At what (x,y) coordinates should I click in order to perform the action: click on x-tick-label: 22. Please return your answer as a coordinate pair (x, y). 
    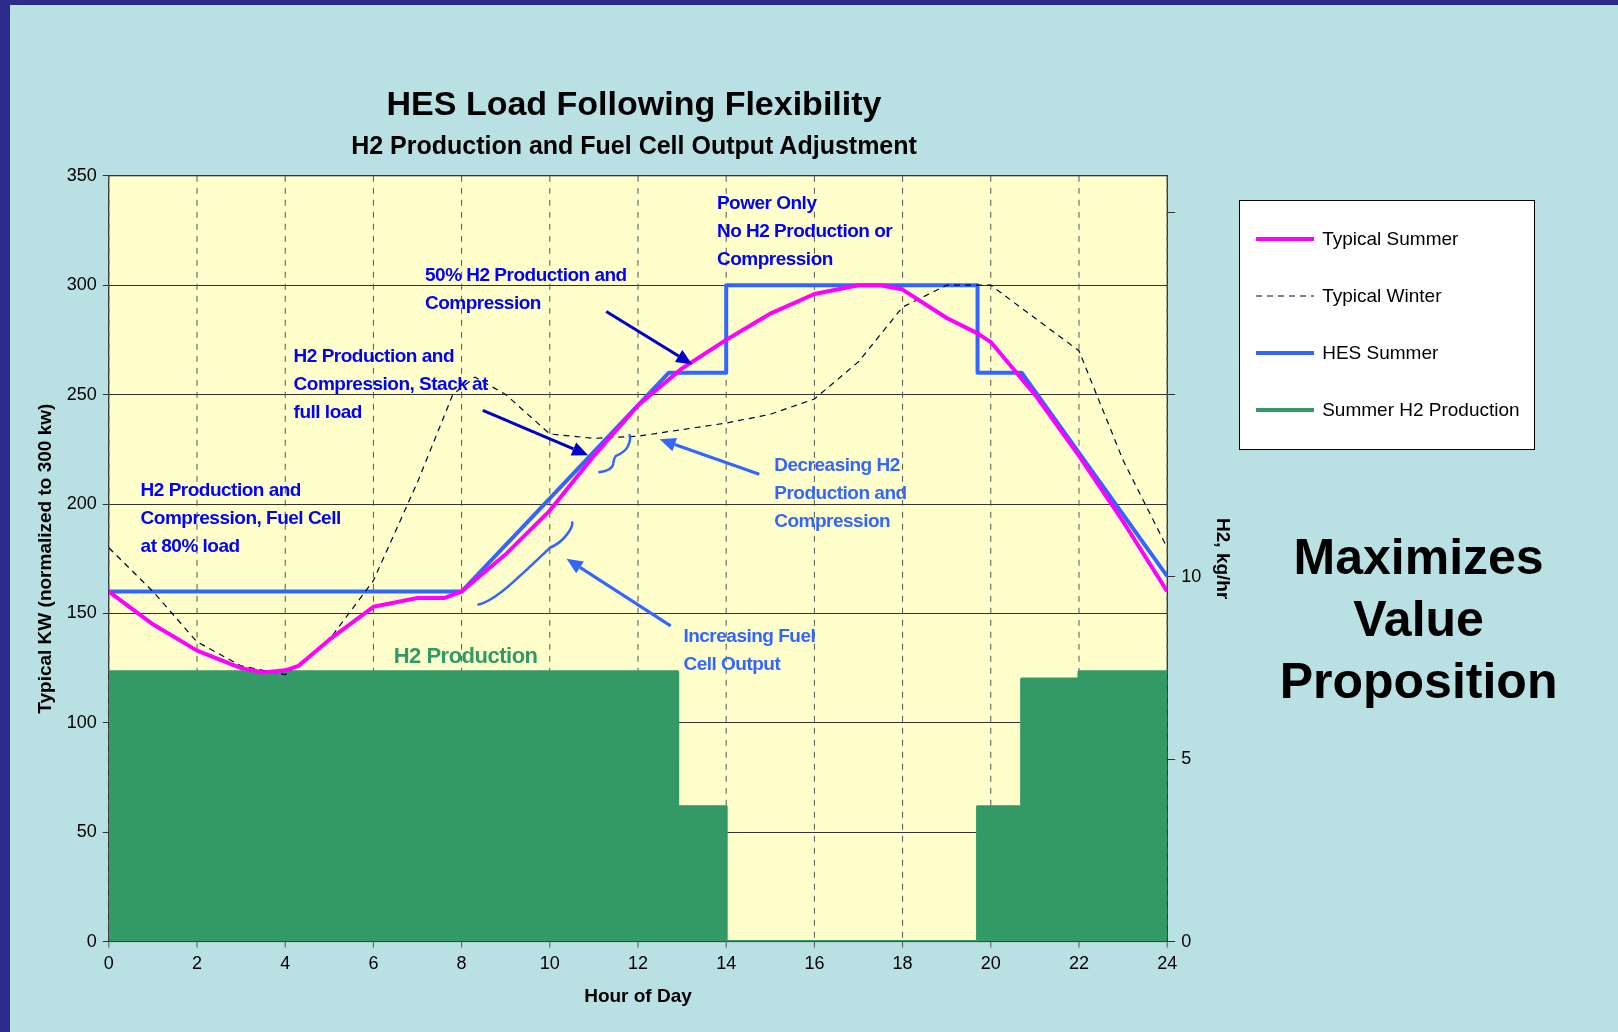
    Looking at the image, I should click on (1078, 963).